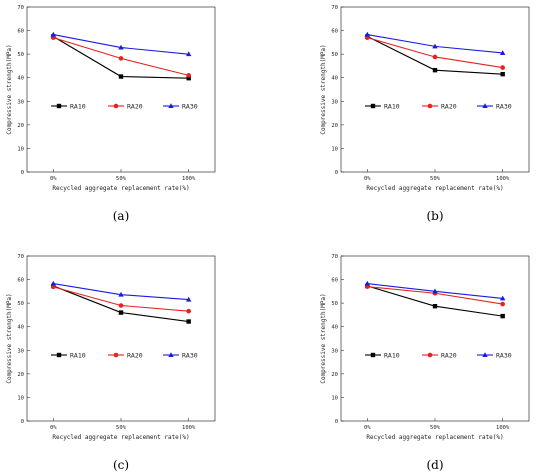 This screenshot has height=476, width=550. What do you see at coordinates (434, 216) in the screenshot?
I see `panel-label: (b)` at bounding box center [434, 216].